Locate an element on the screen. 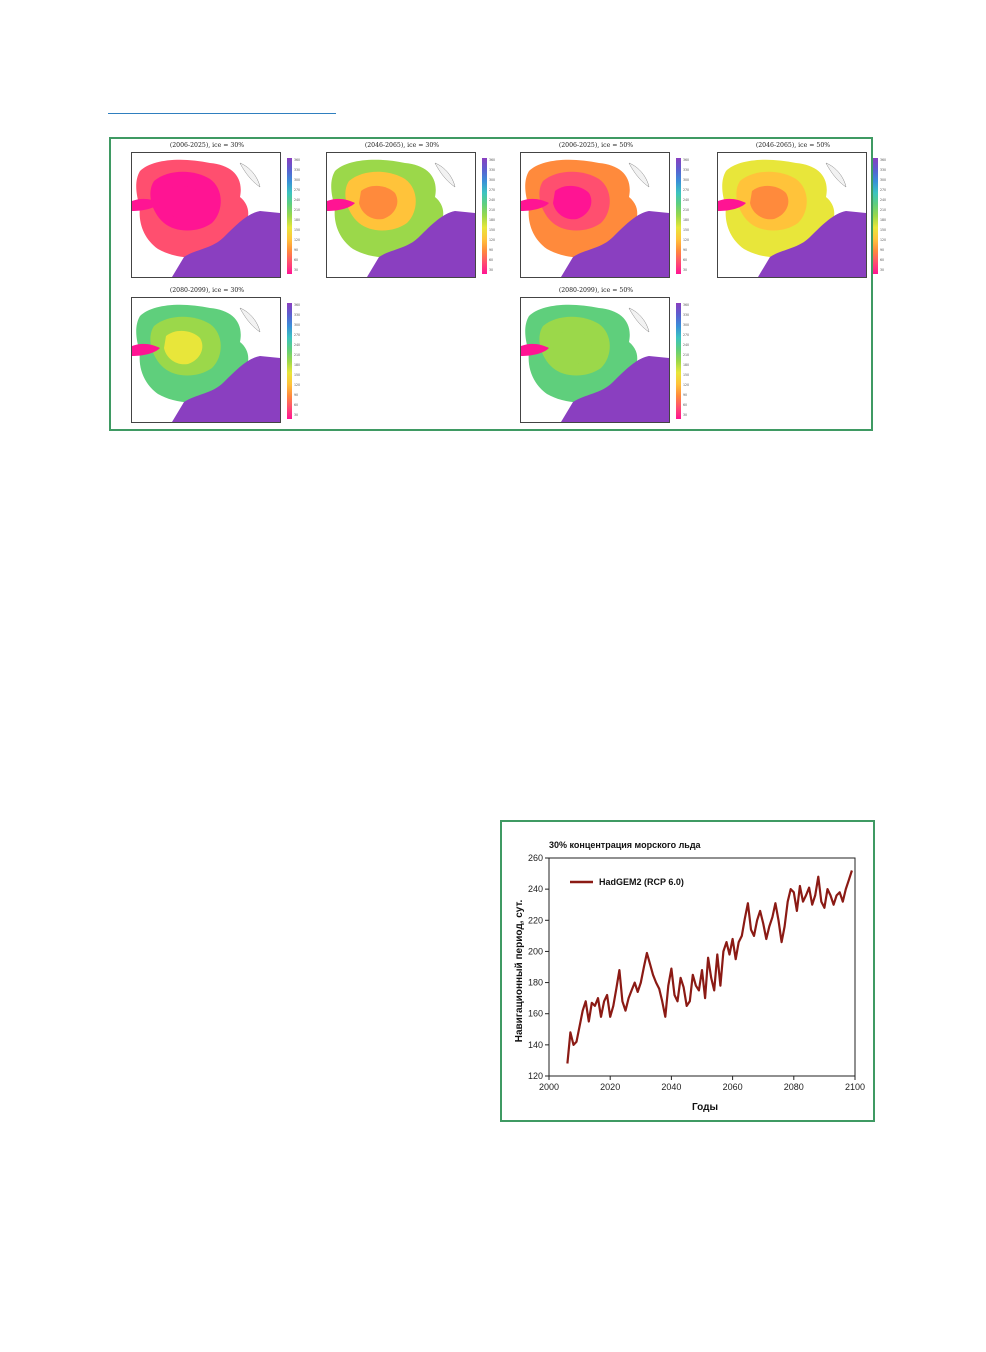  plot-area-frame is located at coordinates (702, 967).